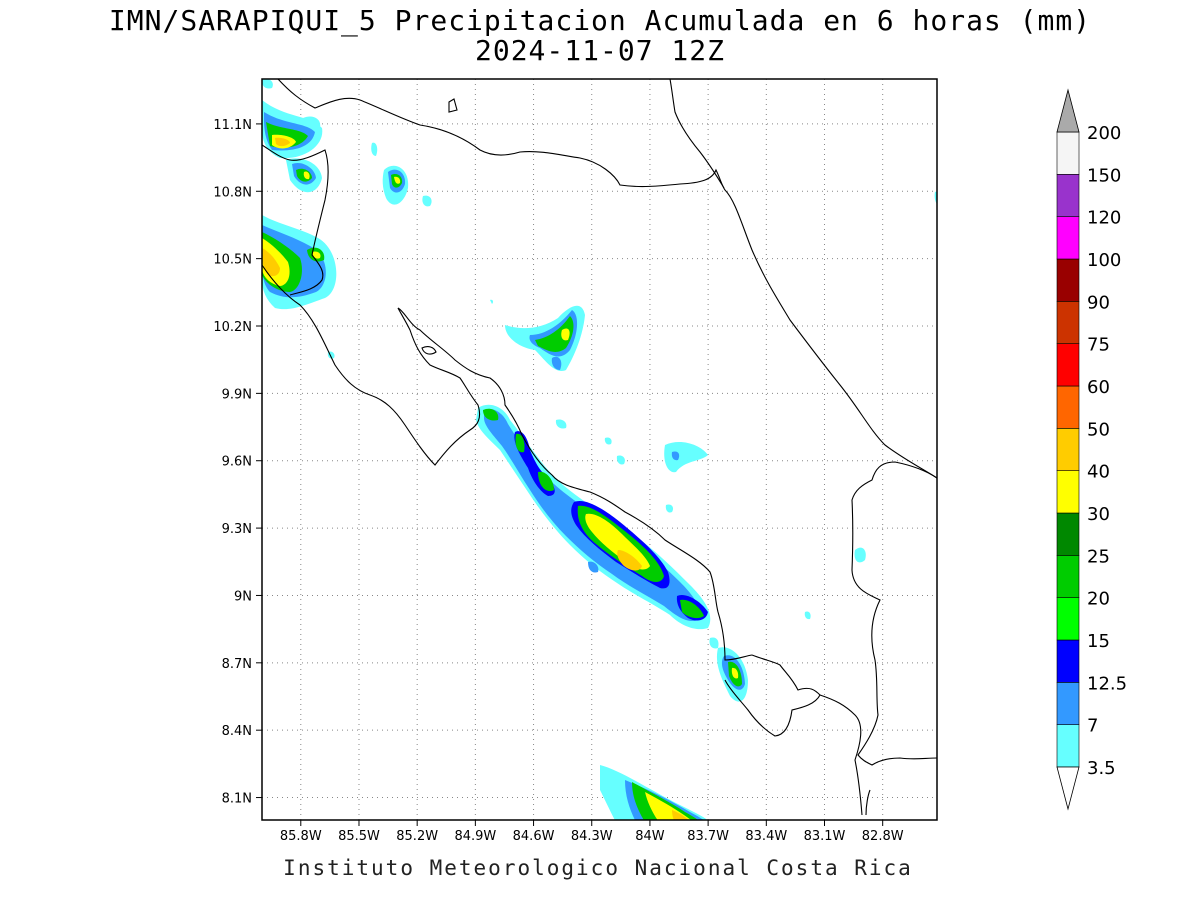 The height and width of the screenshot is (900, 1200). Describe the element at coordinates (650, 836) in the screenshot. I see `x-tick-label: 84W` at that location.